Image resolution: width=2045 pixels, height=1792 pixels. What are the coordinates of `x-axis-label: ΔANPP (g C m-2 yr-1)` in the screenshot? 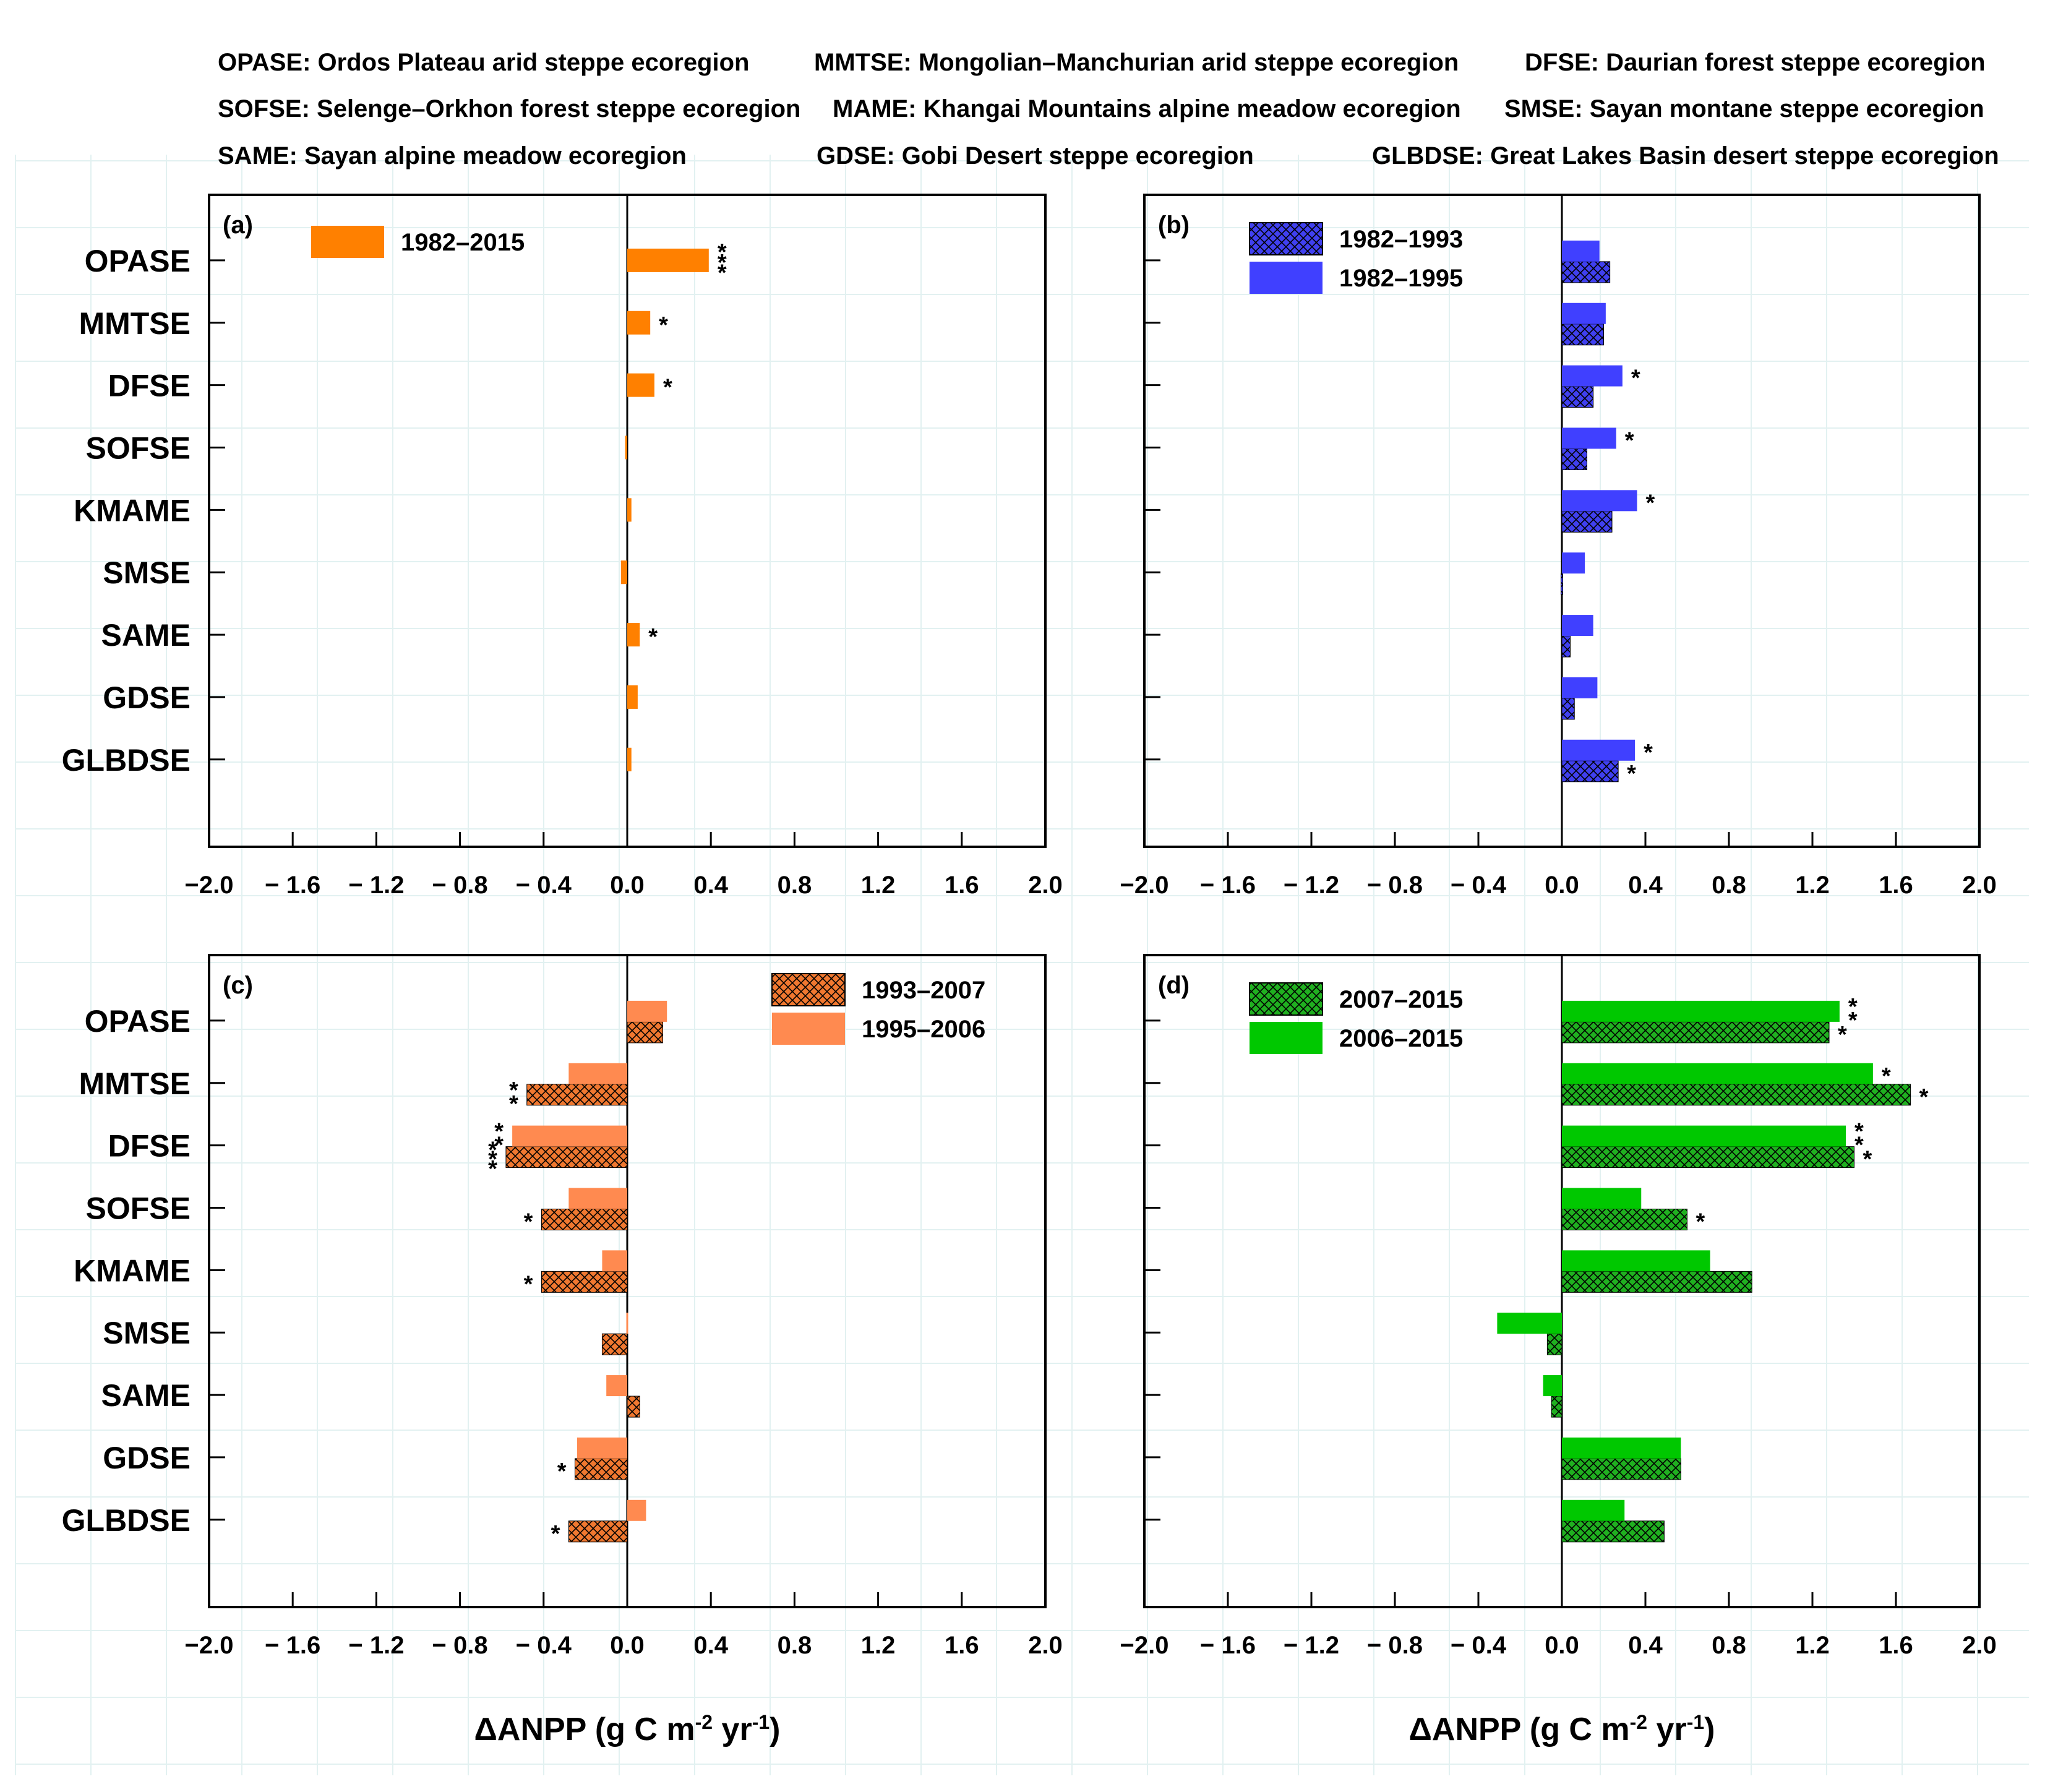 It's located at (627, 1729).